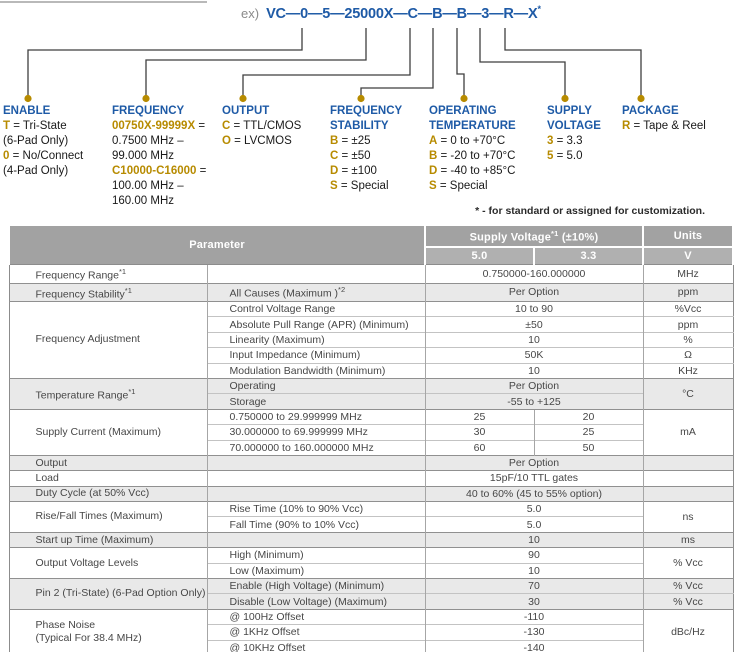 The image size is (740, 652). I want to click on field-dot-operating-temperature, so click(464, 98).